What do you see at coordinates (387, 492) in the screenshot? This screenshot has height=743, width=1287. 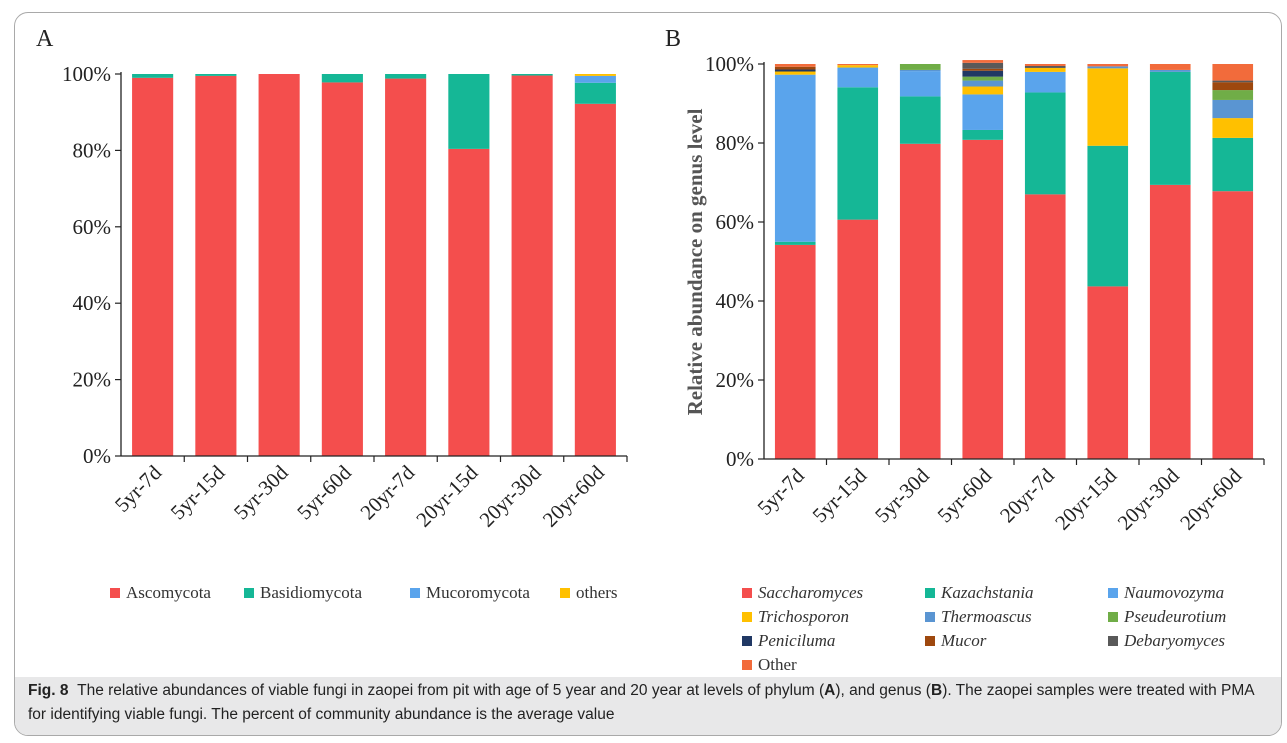 I see `x-tick-label: 20yr-7d` at bounding box center [387, 492].